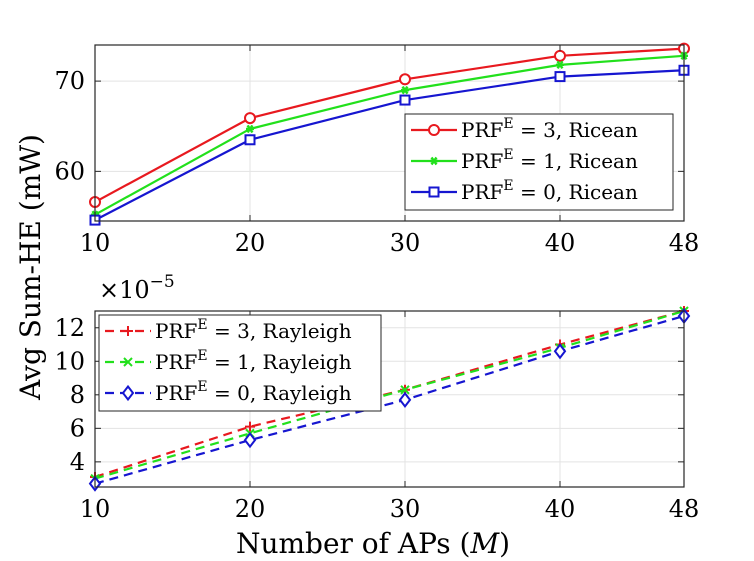  I want to click on y-multiplier-base: ×10, so click(124, 290).